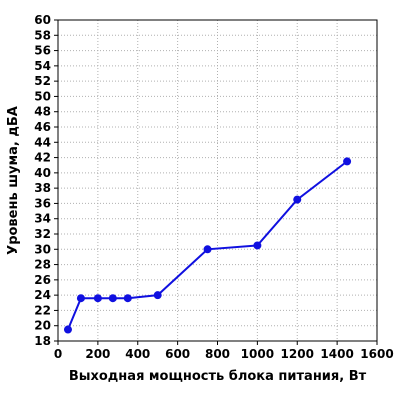  Describe the element at coordinates (218, 376) in the screenshot. I see `x-axis-title: Выходная мощность блока питания, Вт` at that location.